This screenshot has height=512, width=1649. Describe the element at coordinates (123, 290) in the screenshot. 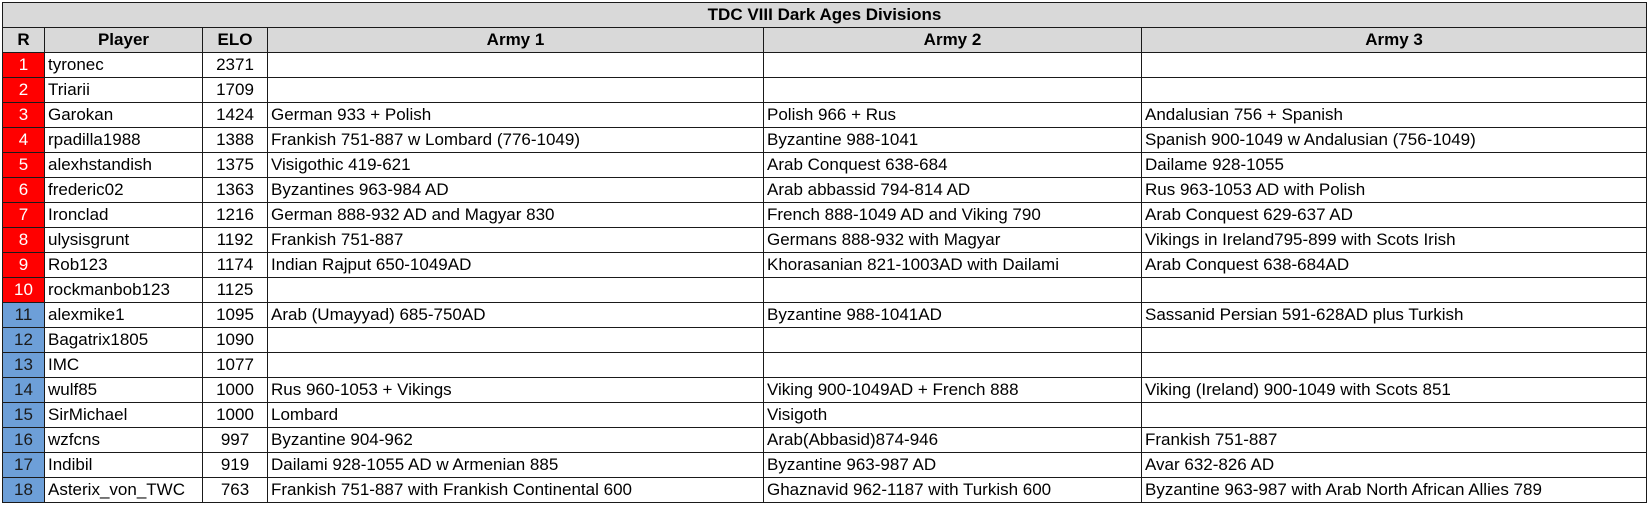

I see `player-cell: rockmanbob123` at that location.